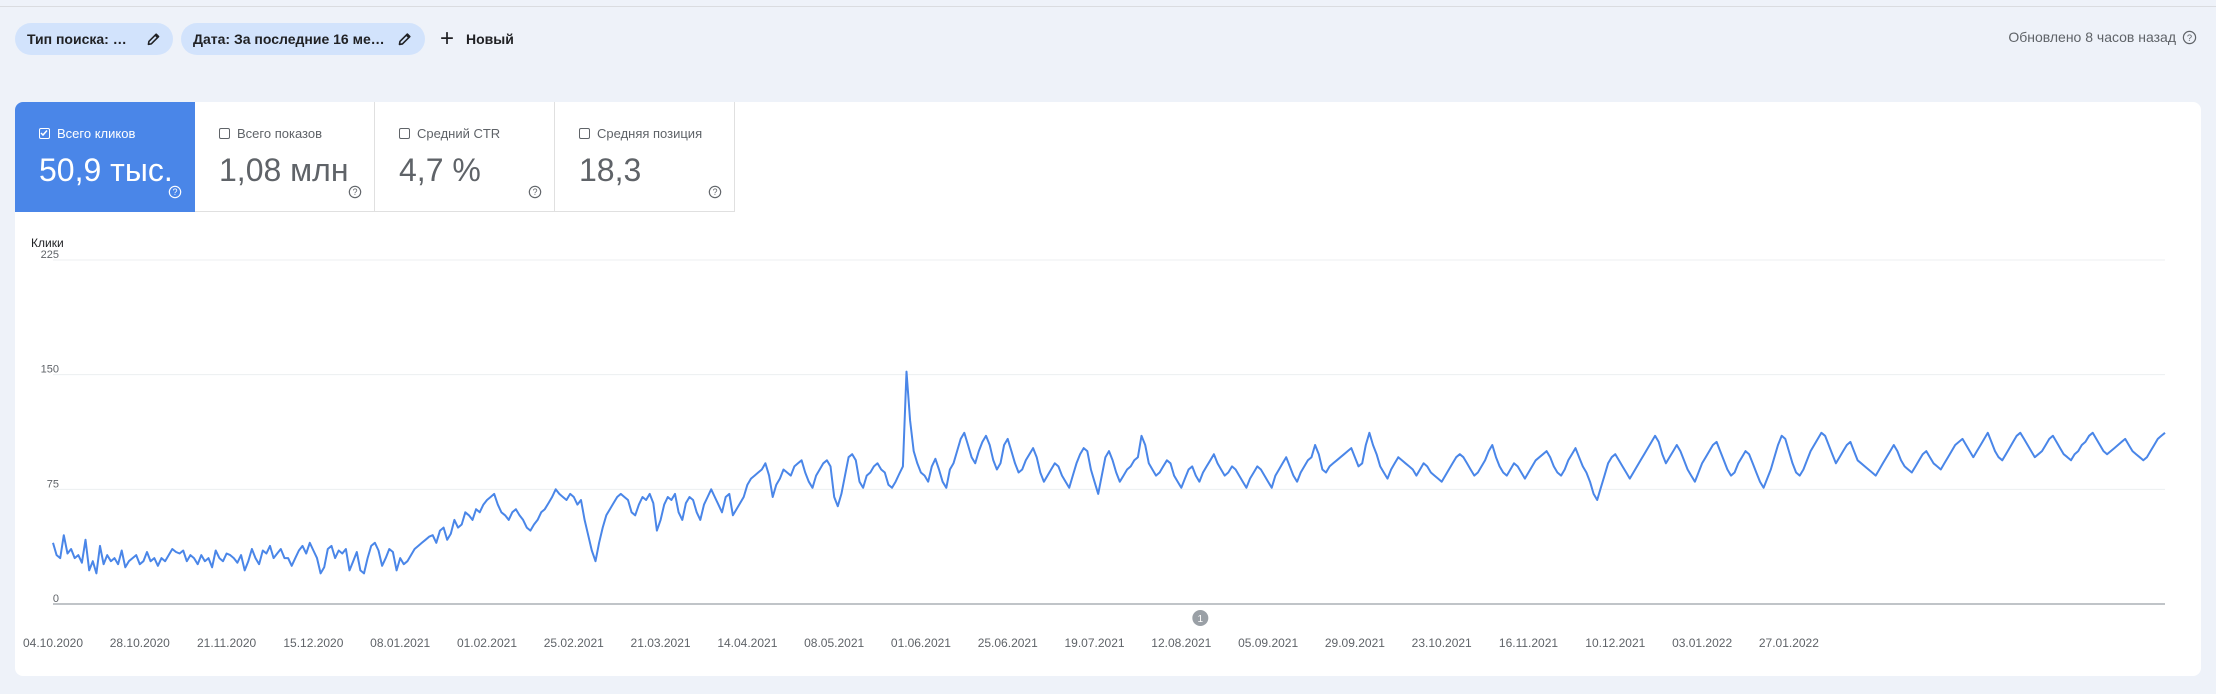  I want to click on y-tick-label: 0, so click(56, 599).